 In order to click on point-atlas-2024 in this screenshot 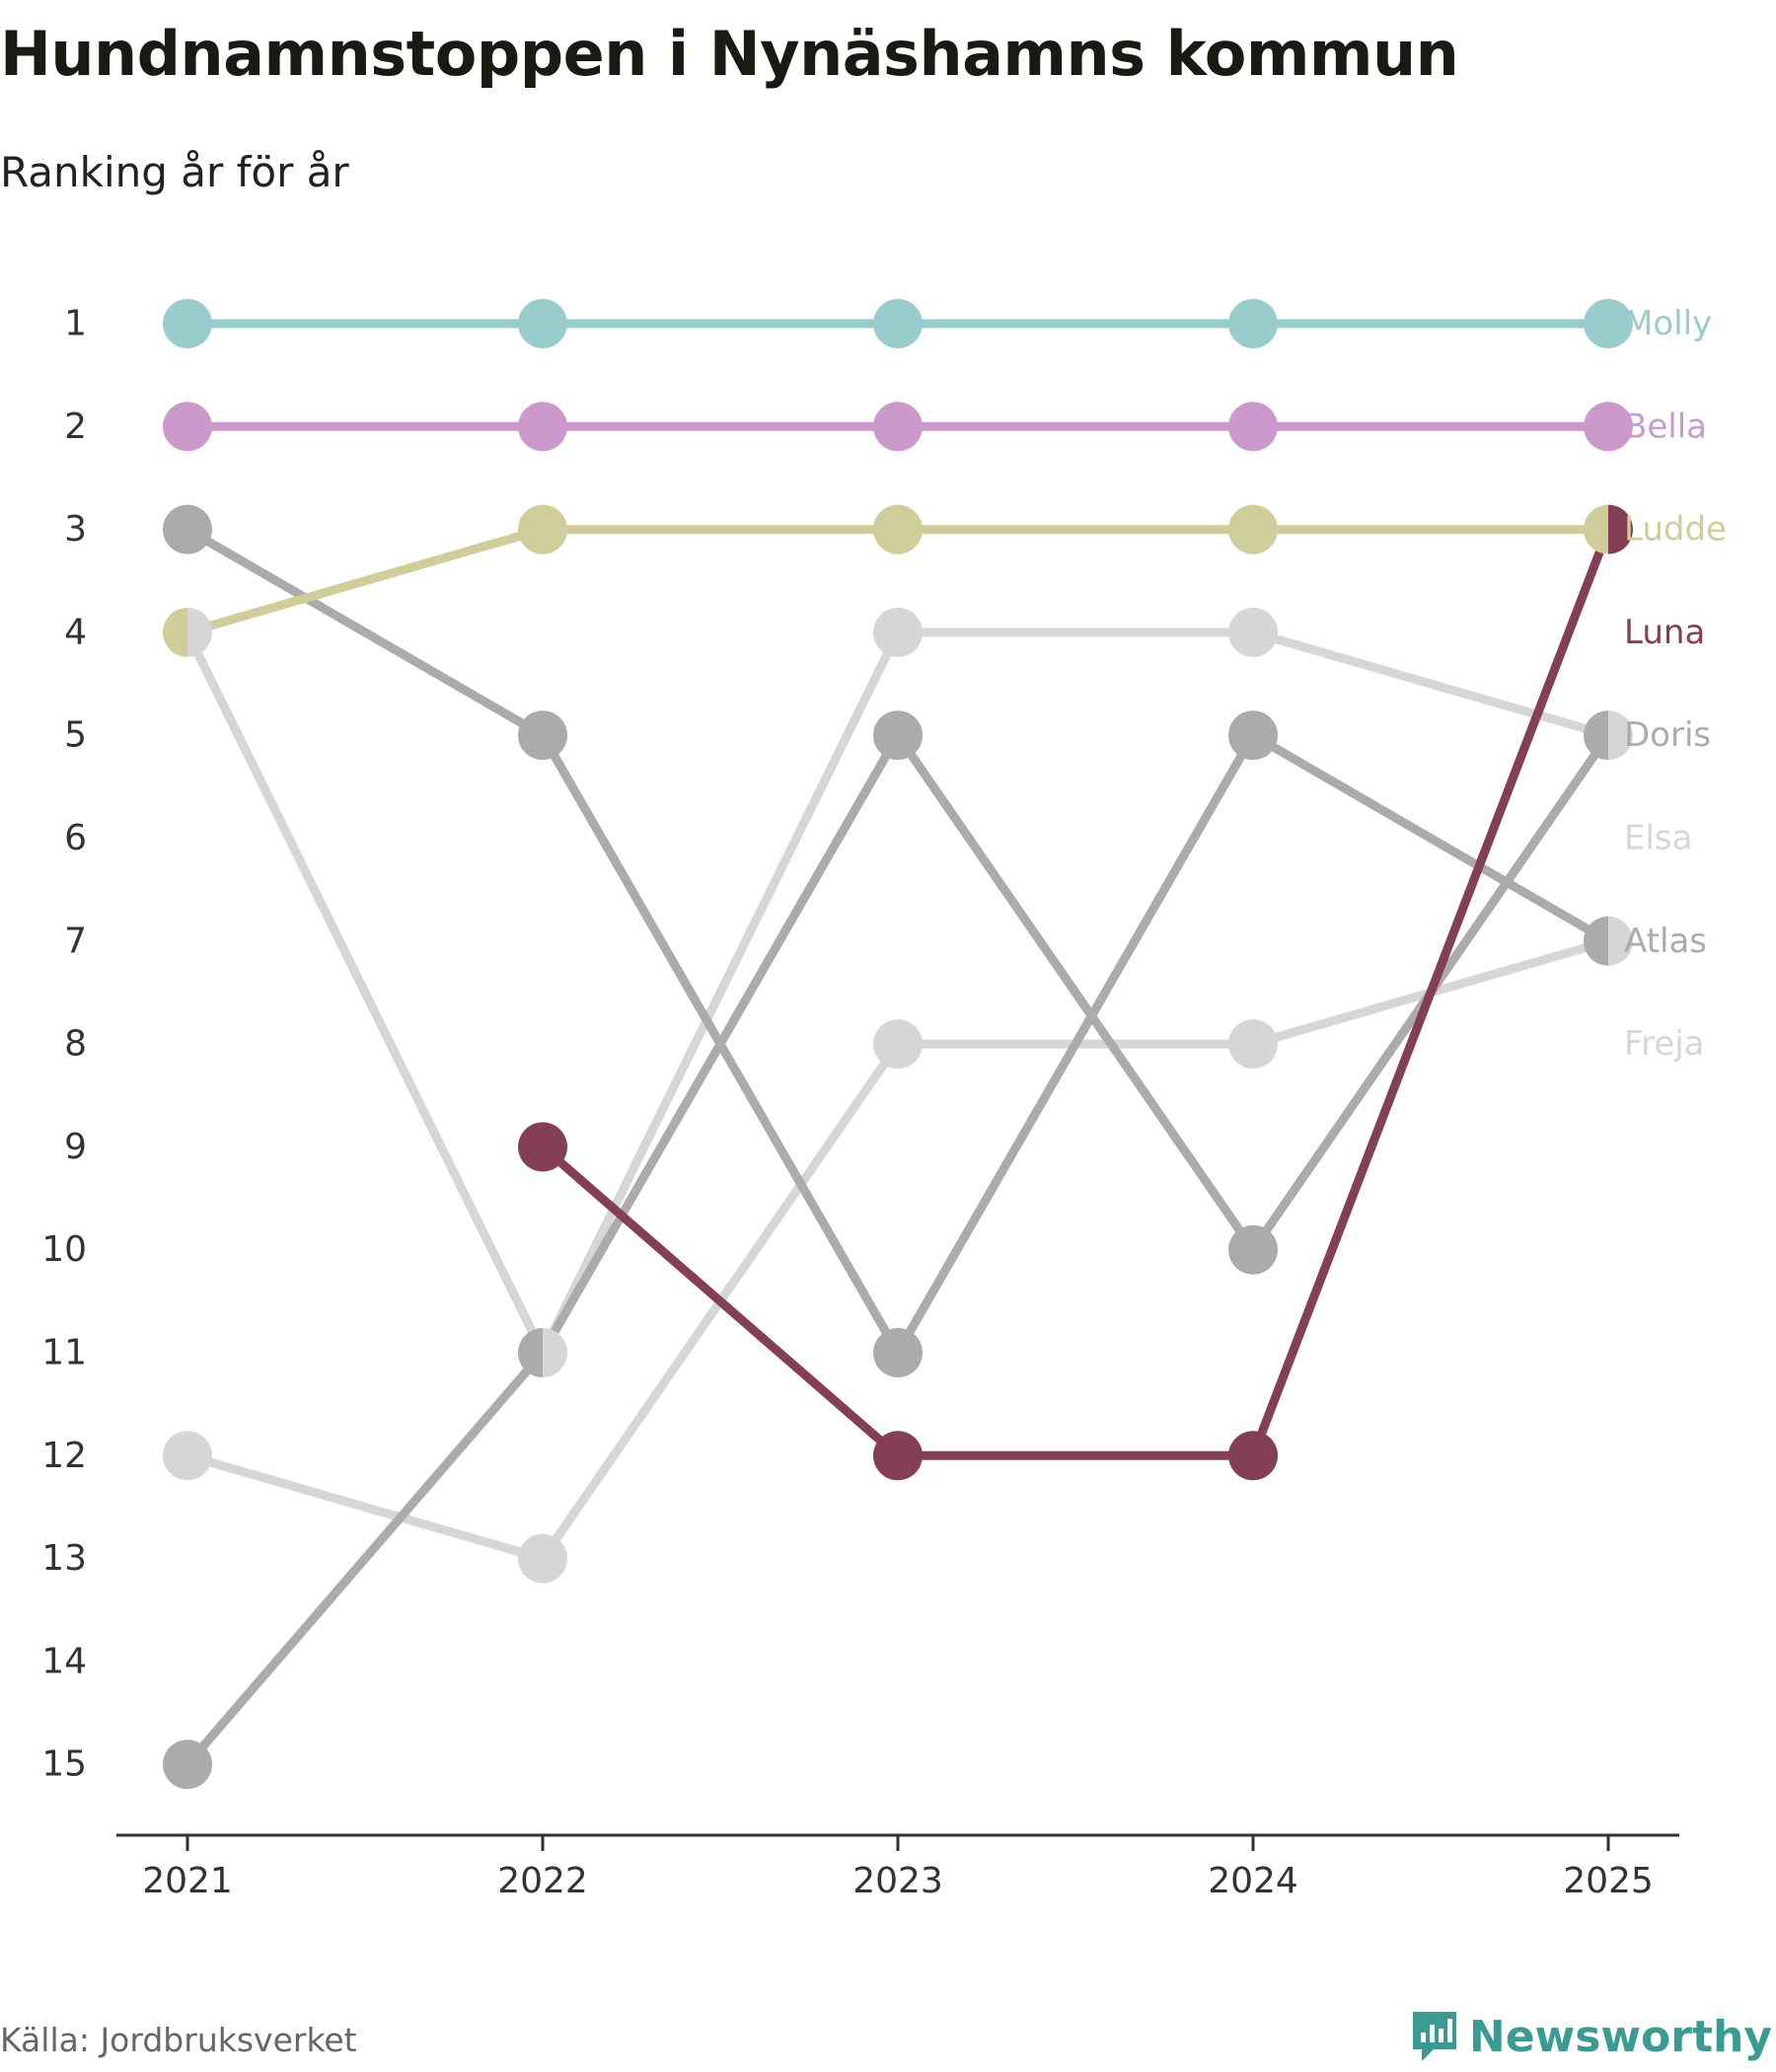, I will do `click(1253, 736)`.